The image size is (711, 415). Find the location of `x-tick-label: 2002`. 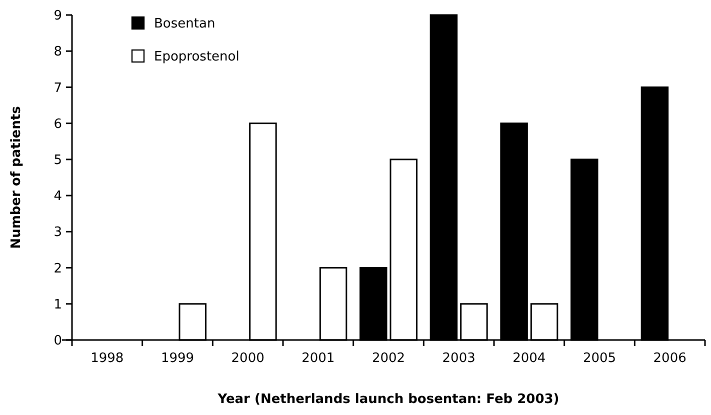

x-tick-label: 2002 is located at coordinates (389, 358).